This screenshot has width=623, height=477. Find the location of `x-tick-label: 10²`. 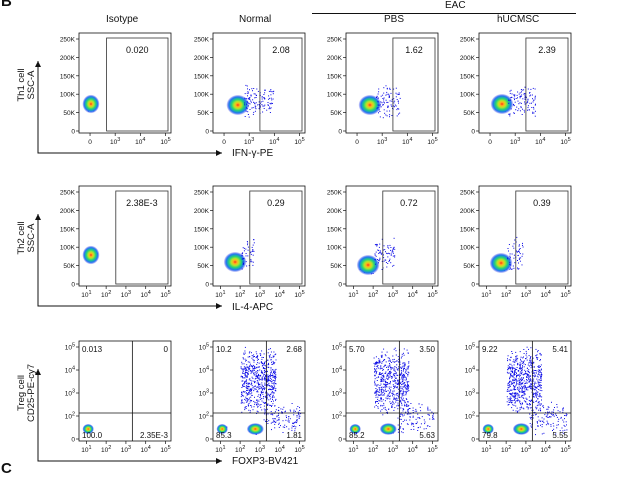

x-tick-label: 10² is located at coordinates (106, 449).